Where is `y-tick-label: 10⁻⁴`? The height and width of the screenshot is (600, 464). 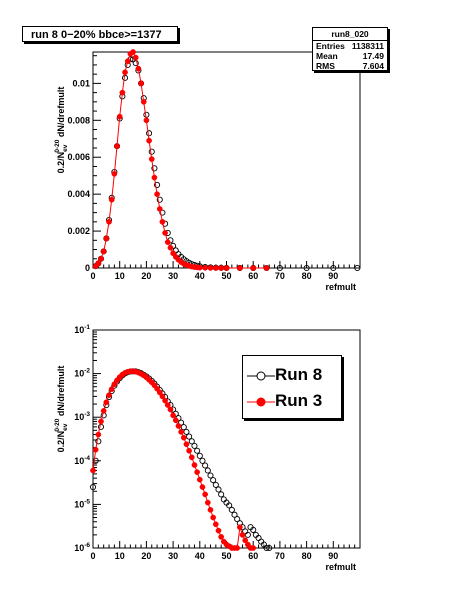
y-tick-label: 10⁻⁴ is located at coordinates (82, 460).